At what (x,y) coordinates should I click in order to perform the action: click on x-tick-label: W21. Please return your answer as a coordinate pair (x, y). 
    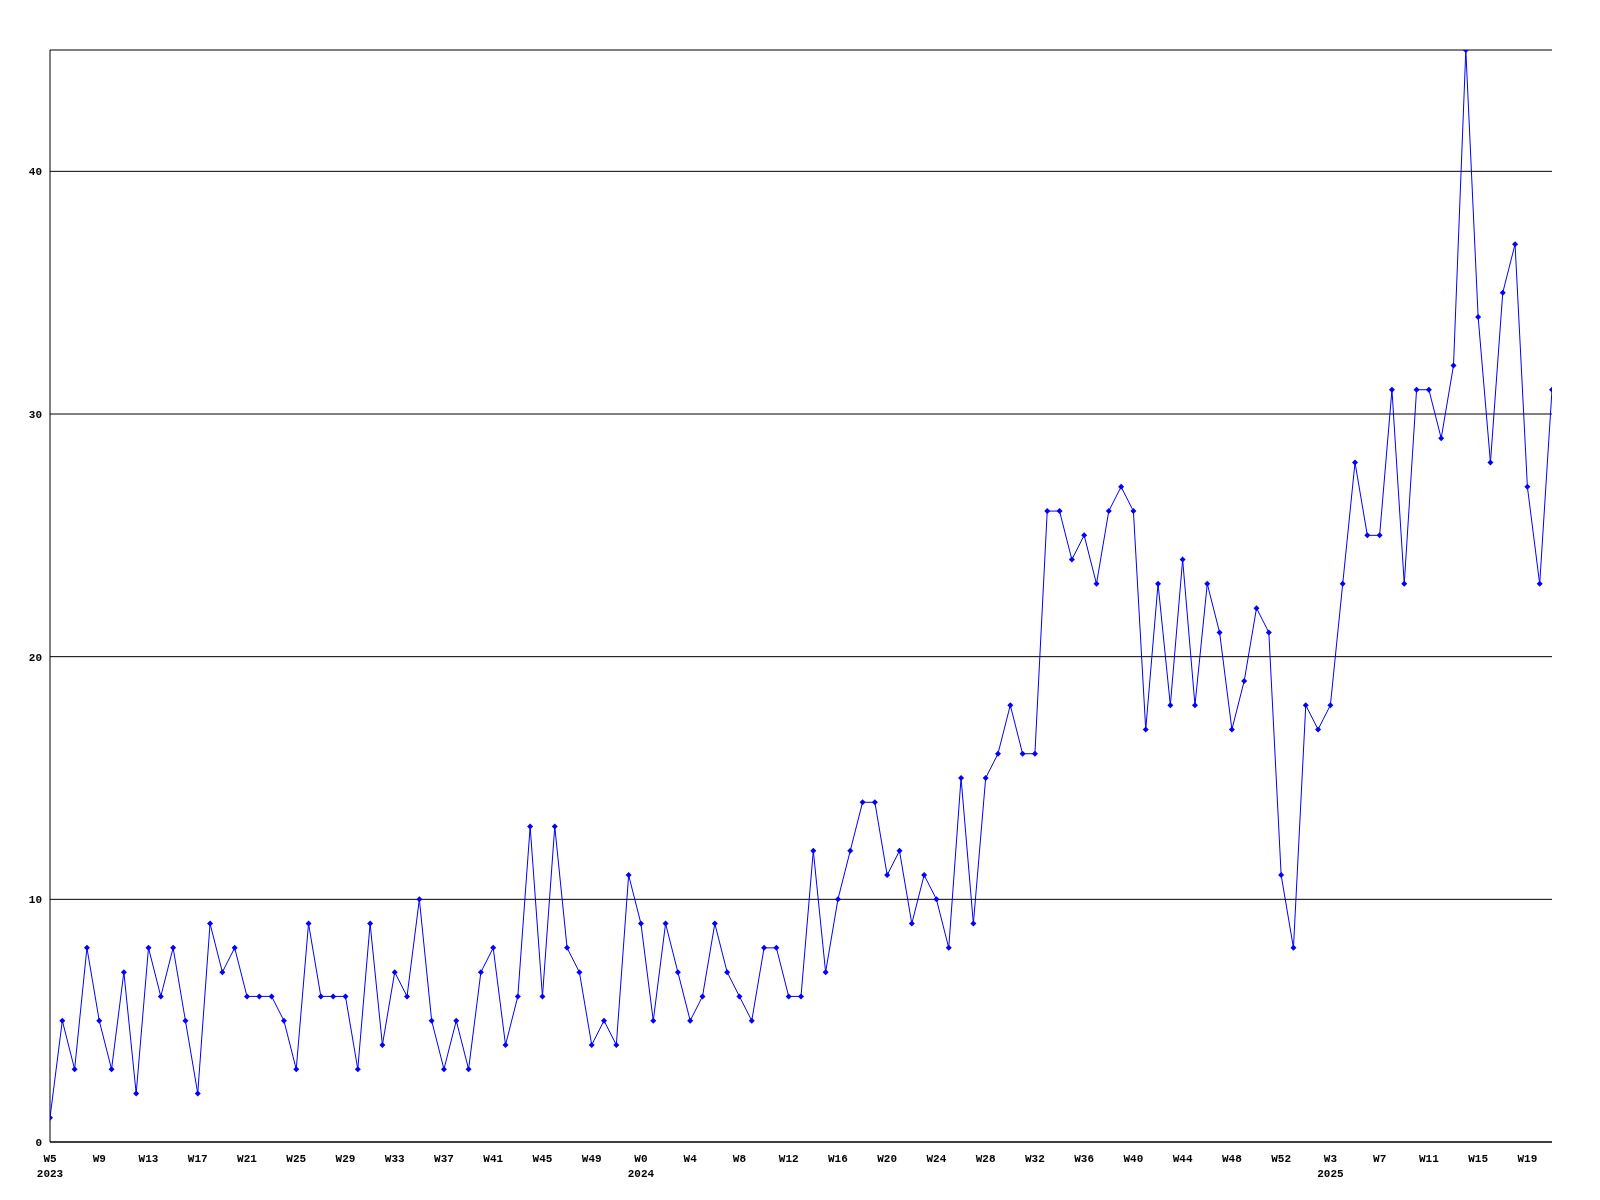
    Looking at the image, I should click on (247, 1159).